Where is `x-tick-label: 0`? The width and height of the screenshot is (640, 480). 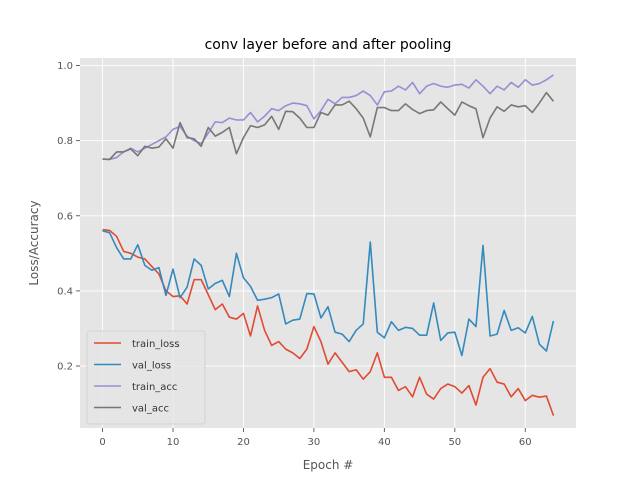 x-tick-label: 0 is located at coordinates (102, 442).